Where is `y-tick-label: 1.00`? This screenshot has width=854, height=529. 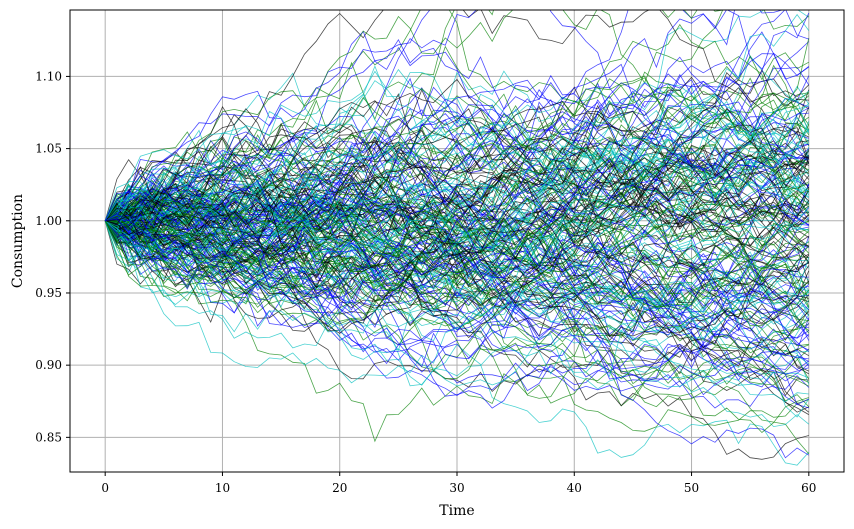 y-tick-label: 1.00 is located at coordinates (48, 221).